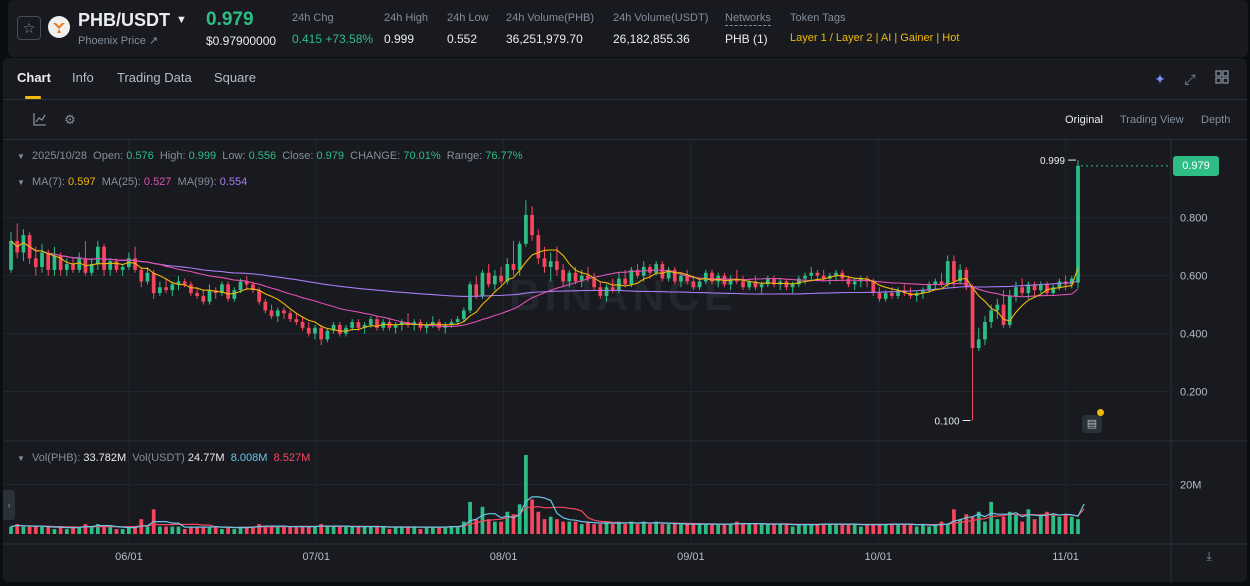  I want to click on legend-ma7: 0.597, so click(82, 182).